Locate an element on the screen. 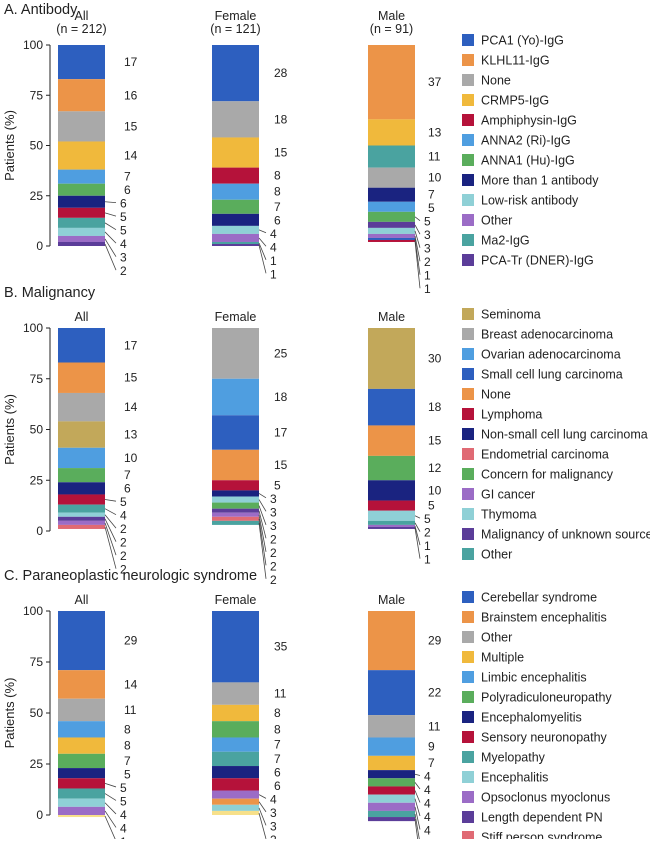 This screenshot has width=650, height=844. legend-label: KLHL11-IgG is located at coordinates (515, 61).